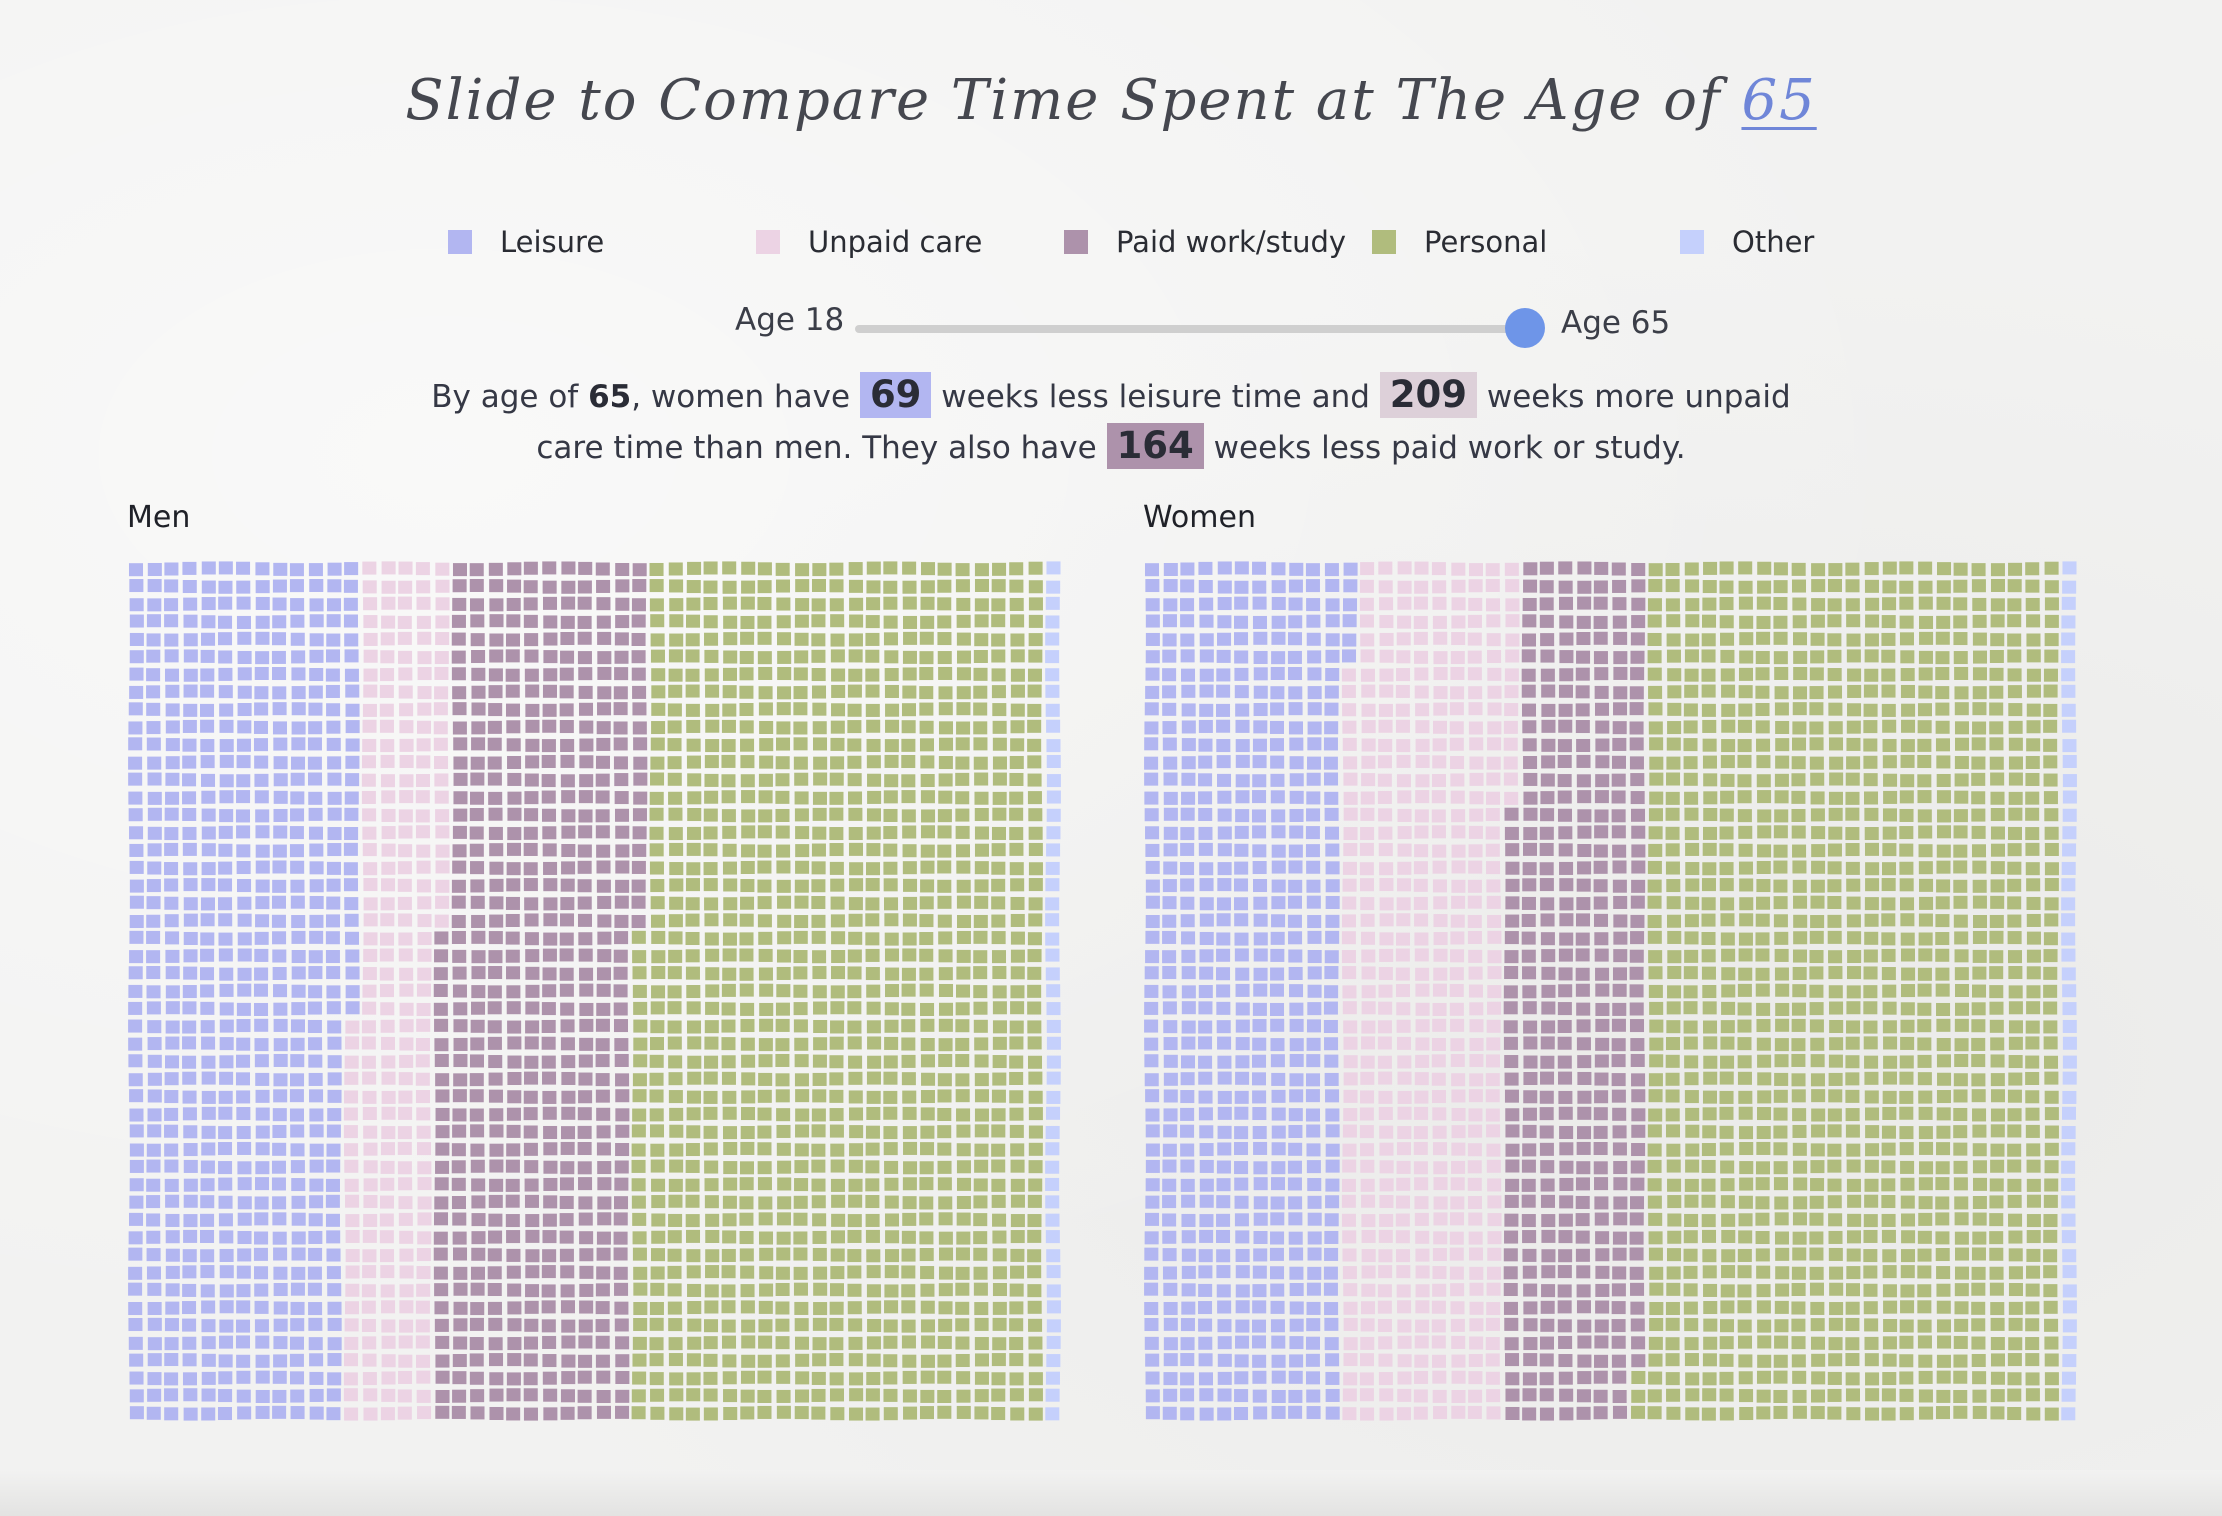  What do you see at coordinates (1194, 329) in the screenshot?
I see `slider-track` at bounding box center [1194, 329].